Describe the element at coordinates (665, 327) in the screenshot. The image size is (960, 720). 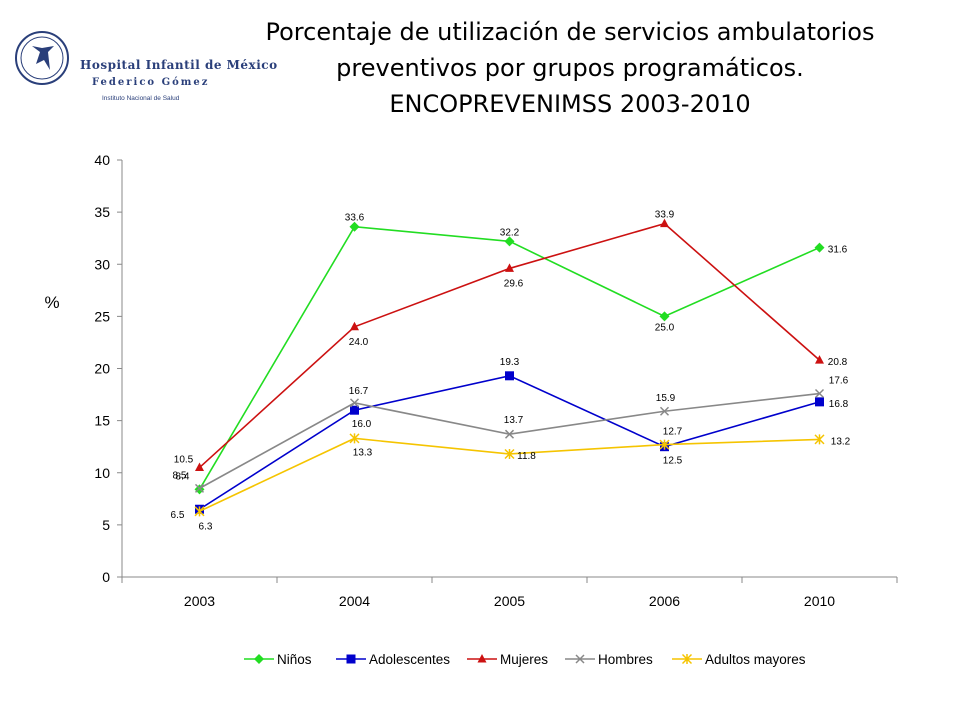
I see `data-label: 25.0` at that location.